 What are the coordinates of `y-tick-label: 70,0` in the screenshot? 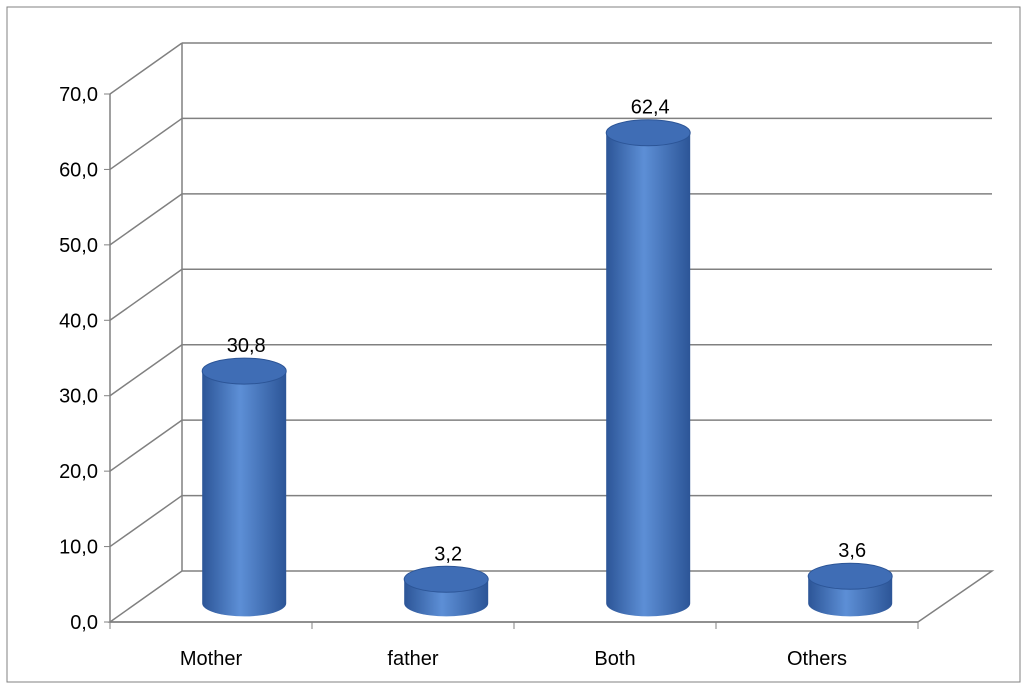 It's located at (78, 95).